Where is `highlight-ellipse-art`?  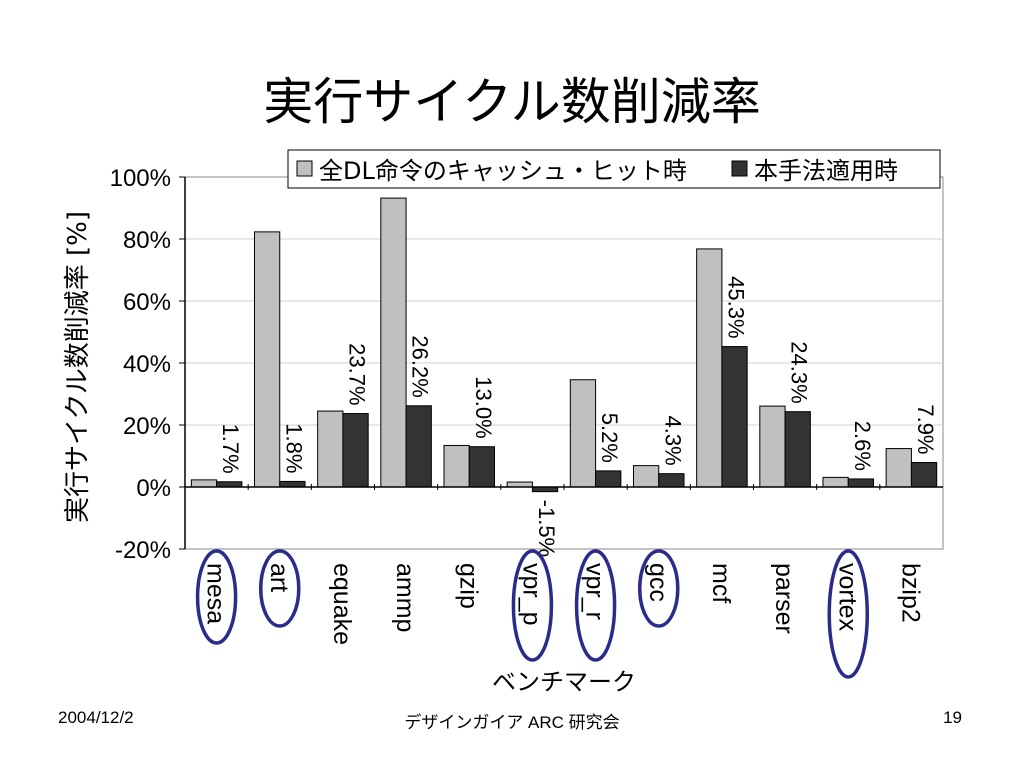 highlight-ellipse-art is located at coordinates (280, 588).